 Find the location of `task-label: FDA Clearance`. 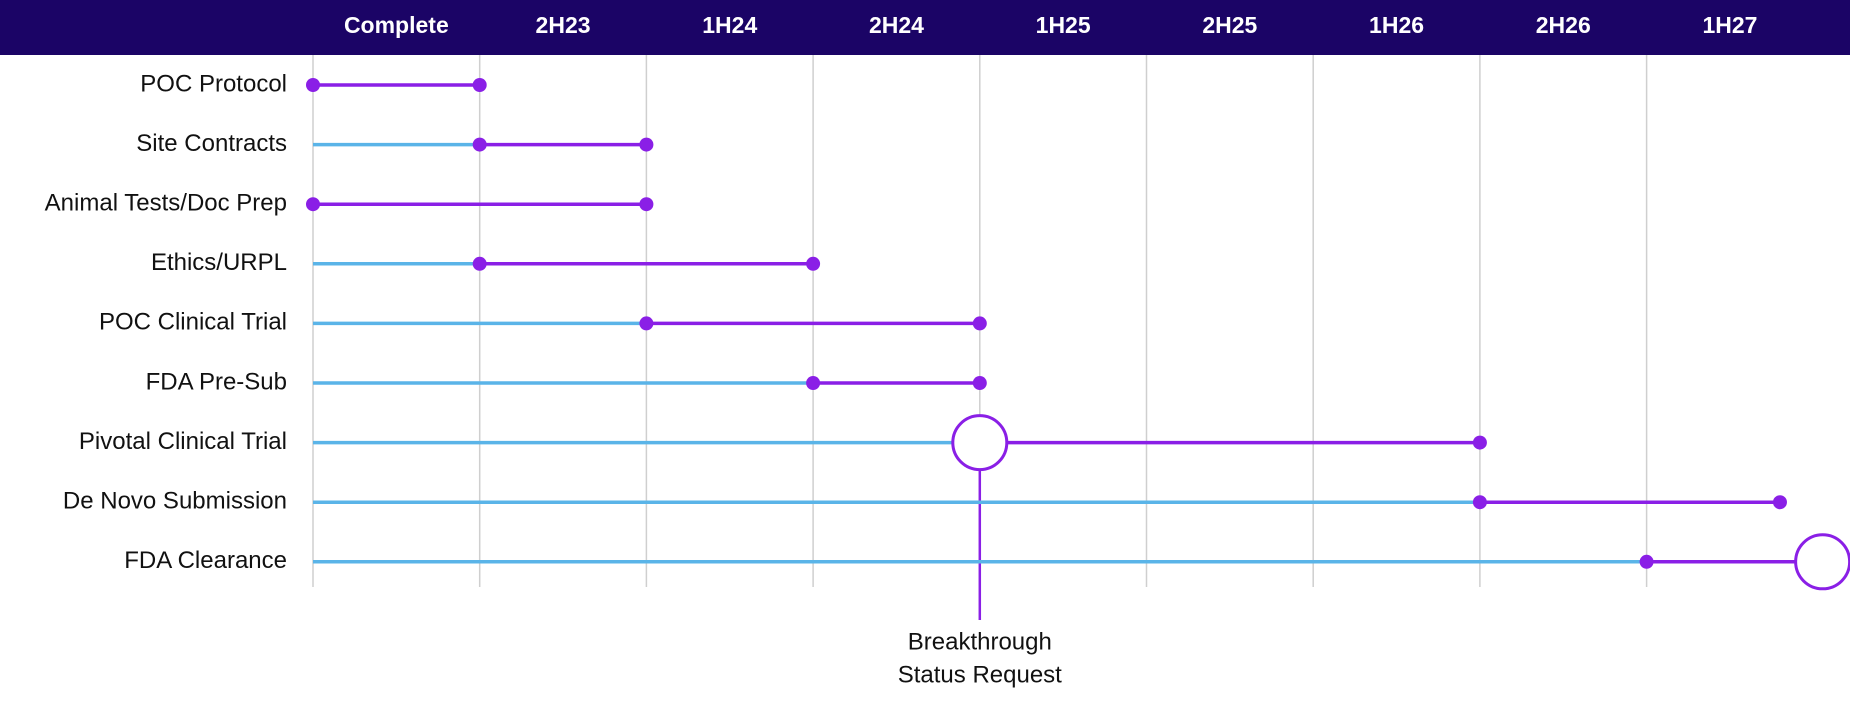

task-label: FDA Clearance is located at coordinates (205, 560).